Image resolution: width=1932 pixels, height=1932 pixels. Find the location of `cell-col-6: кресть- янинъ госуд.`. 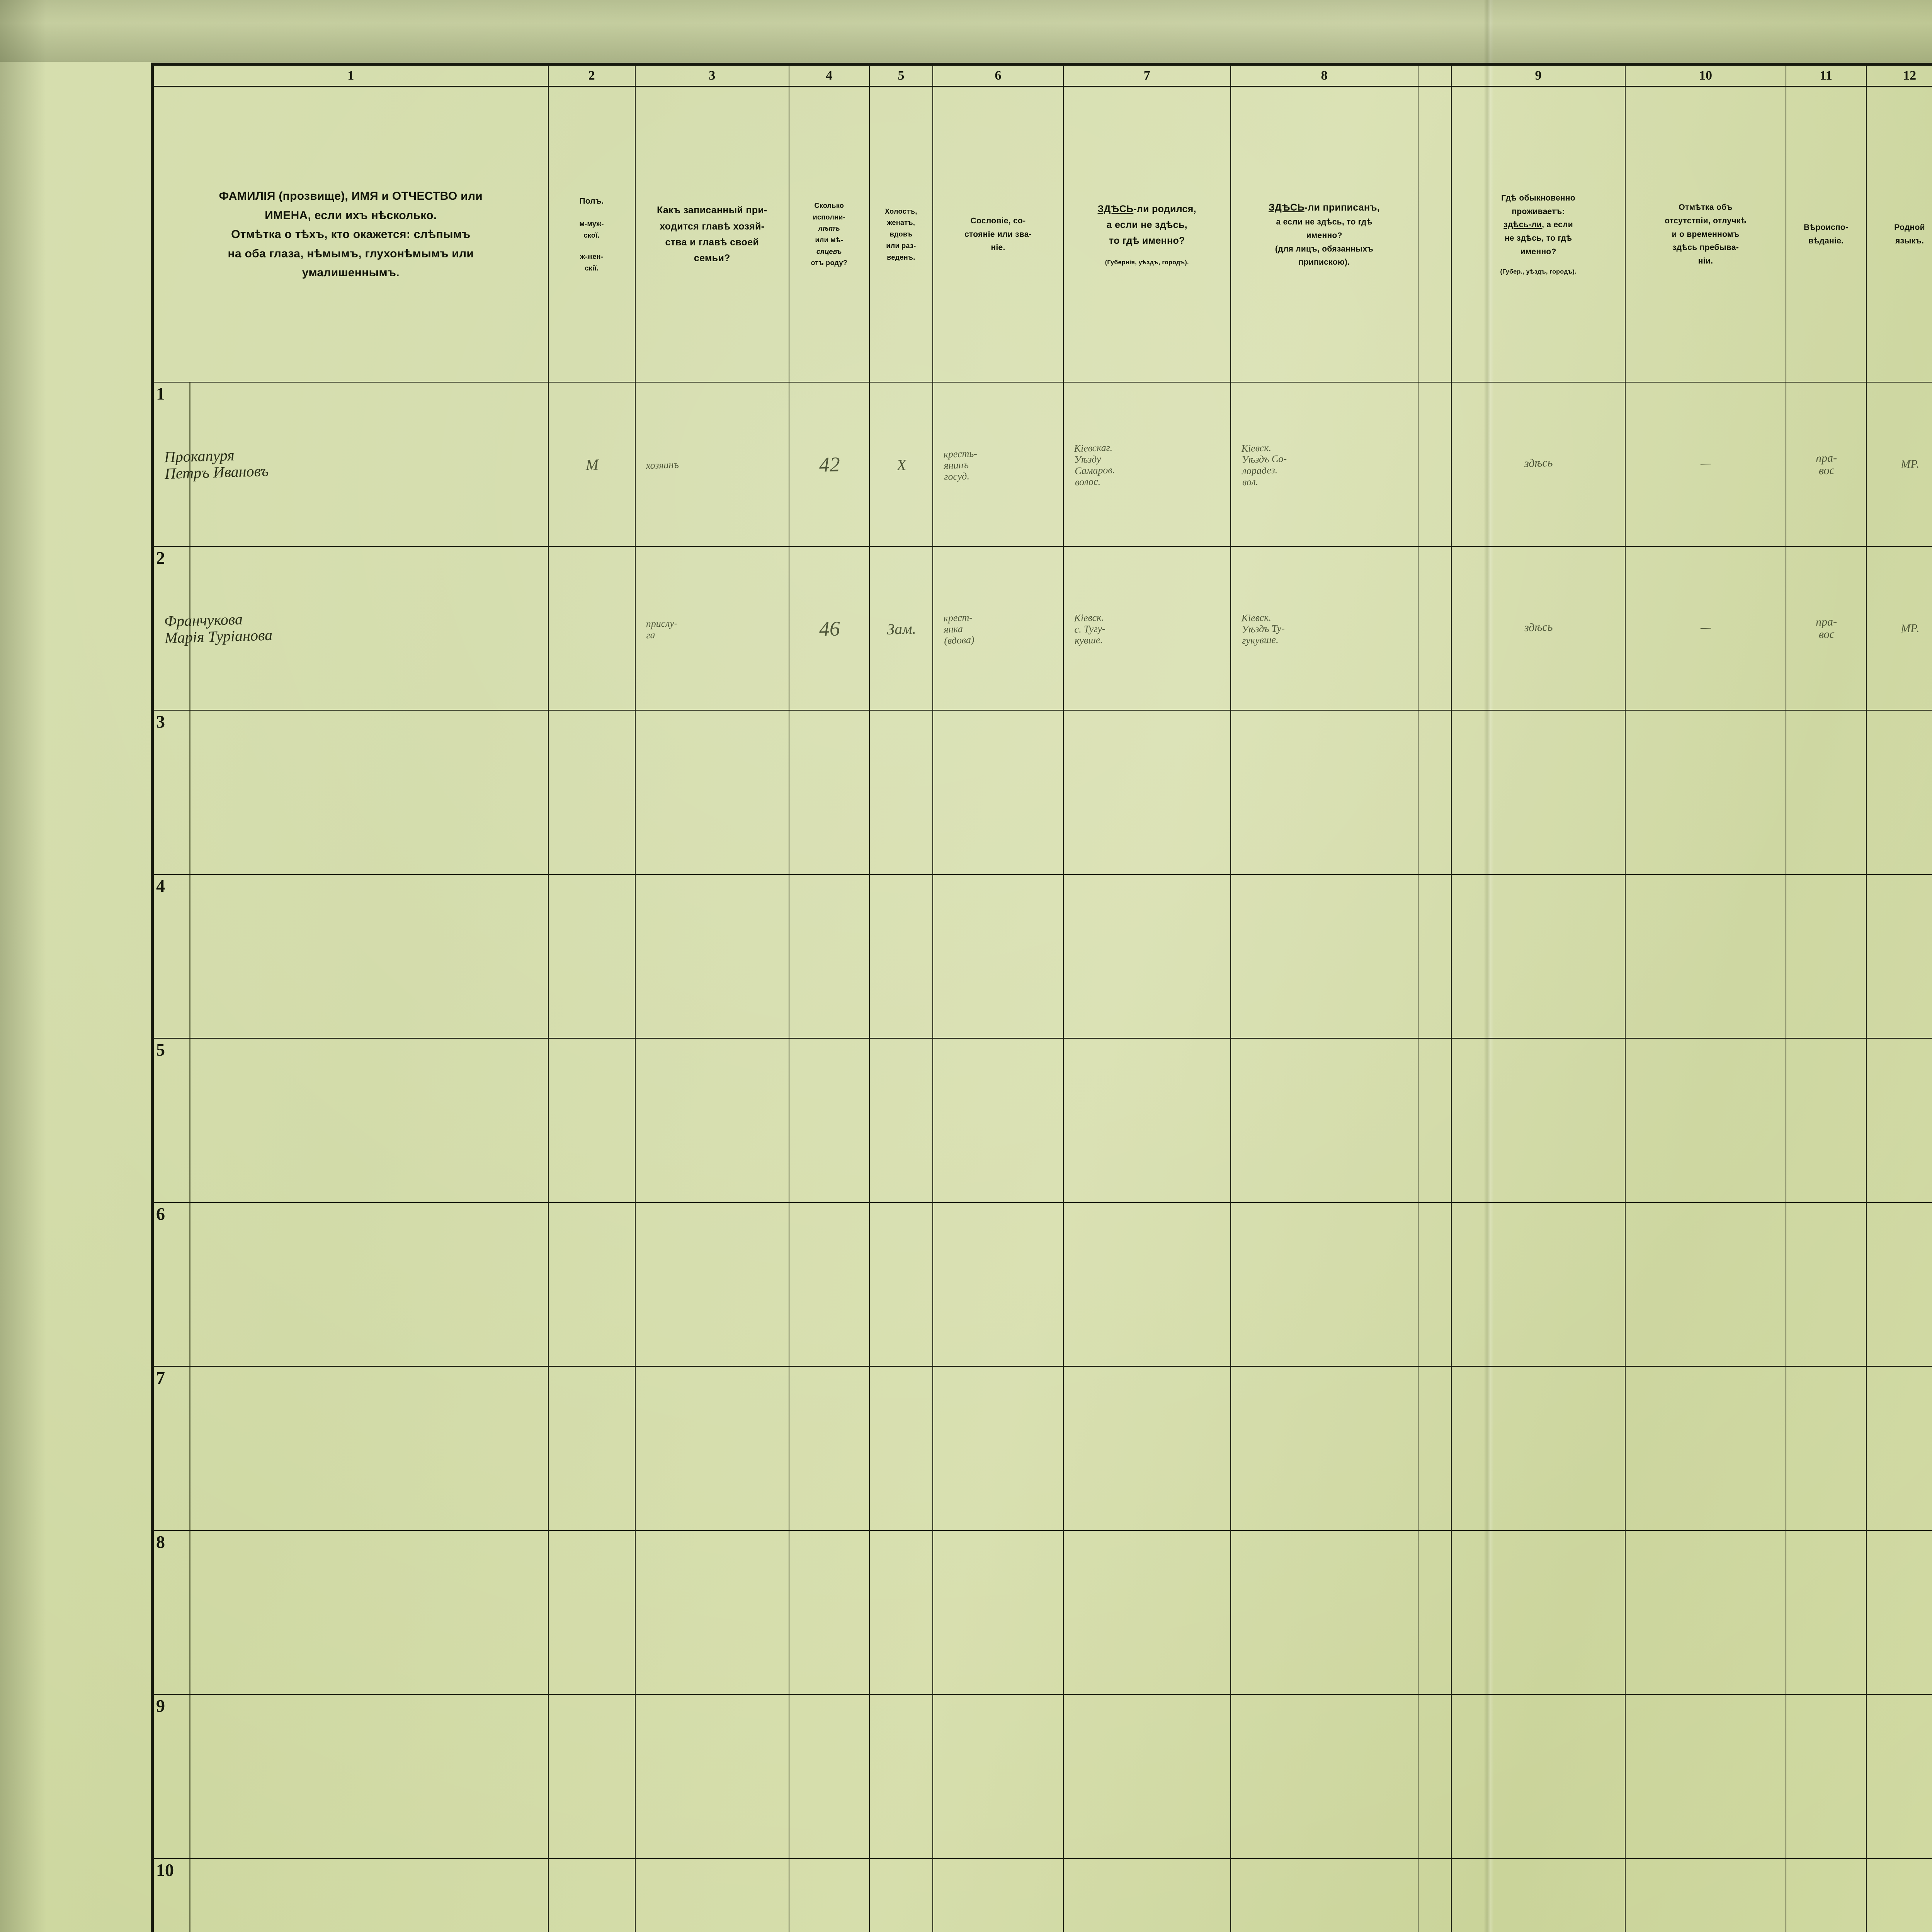

cell-col-6: кресть- янинъ госуд. is located at coordinates (998, 464).